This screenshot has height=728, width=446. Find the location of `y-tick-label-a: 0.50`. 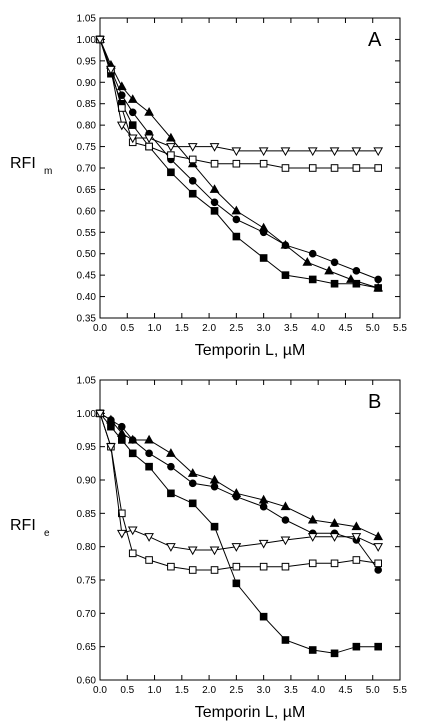

y-tick-label-a: 0.50 is located at coordinates (87, 254).